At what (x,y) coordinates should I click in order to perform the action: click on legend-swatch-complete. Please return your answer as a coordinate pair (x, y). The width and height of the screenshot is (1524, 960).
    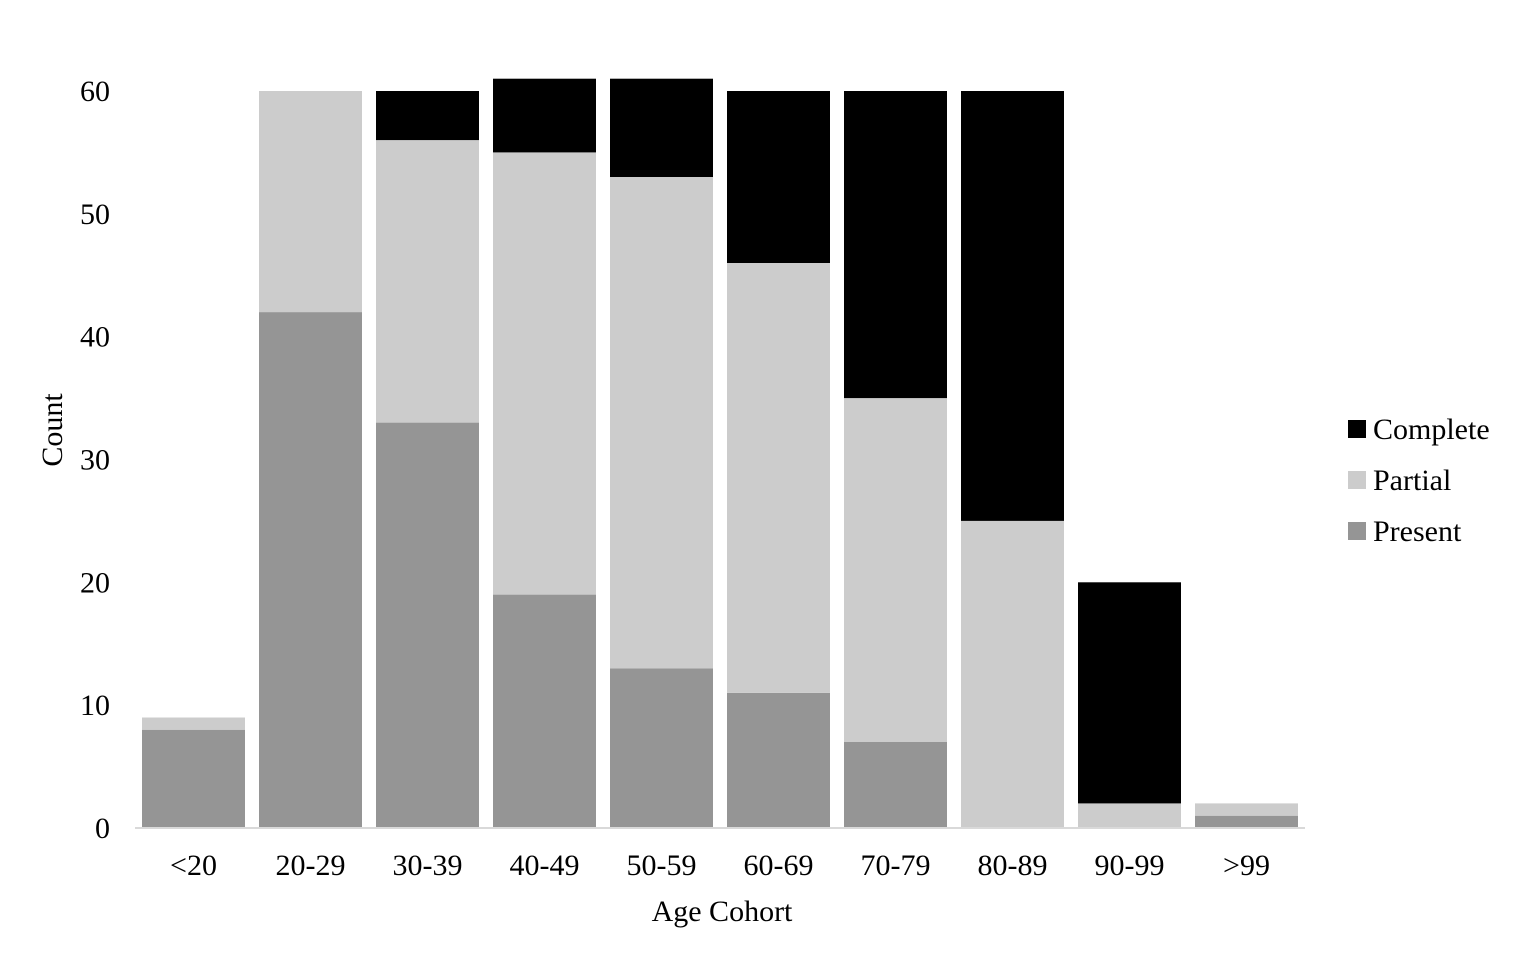
    Looking at the image, I should click on (1357, 429).